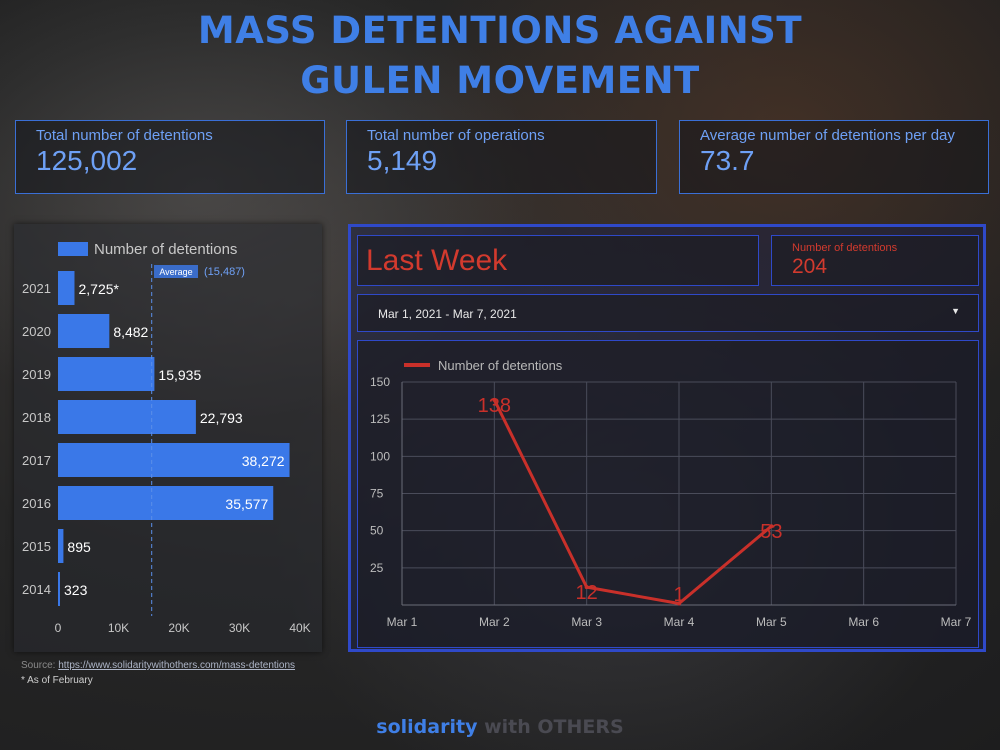 The image size is (1000, 750). What do you see at coordinates (402, 160) in the screenshot?
I see `kpi-value: 5,149` at bounding box center [402, 160].